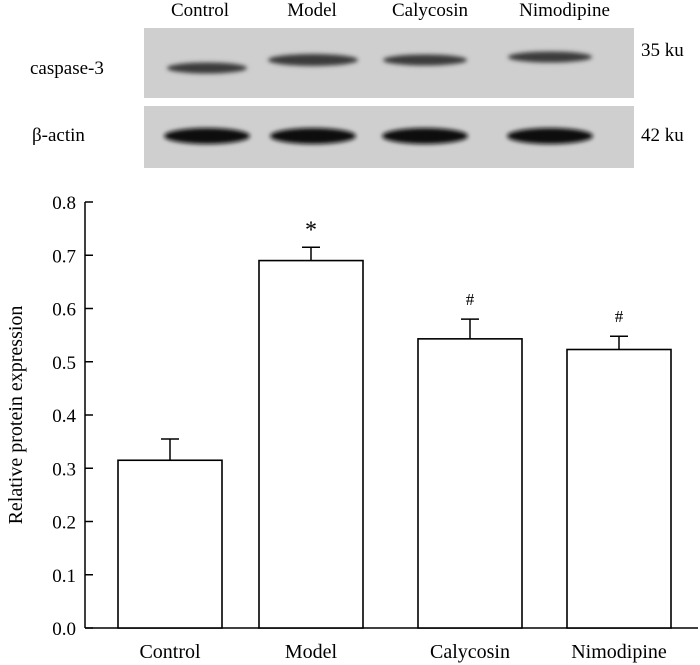  I want to click on y-tick-label: 0.3, so click(64, 469).